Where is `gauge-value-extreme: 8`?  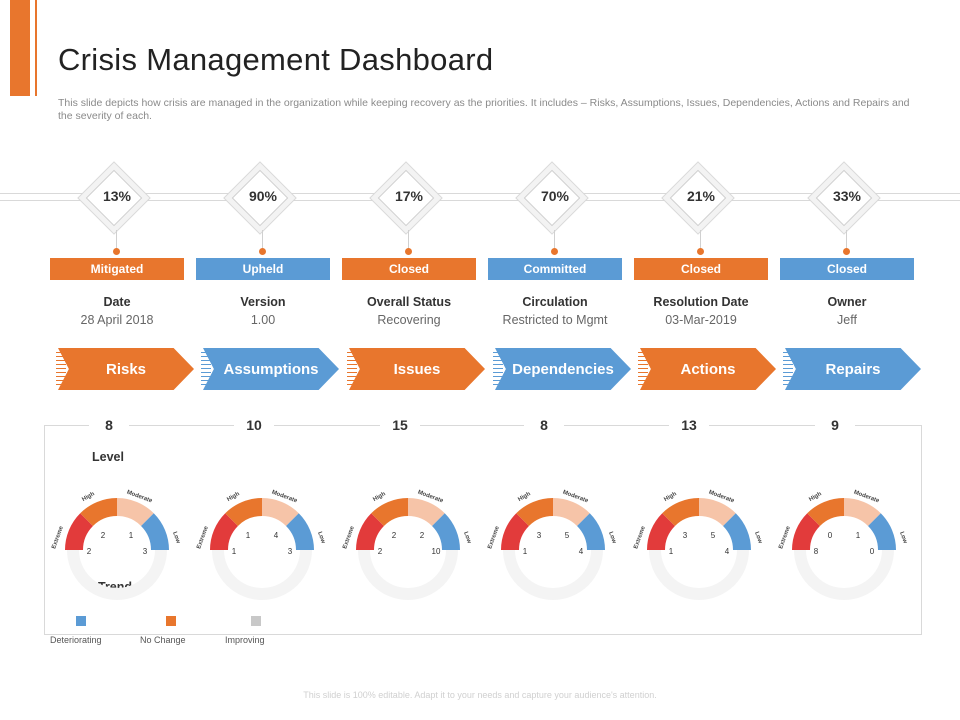 gauge-value-extreme: 8 is located at coordinates (816, 551).